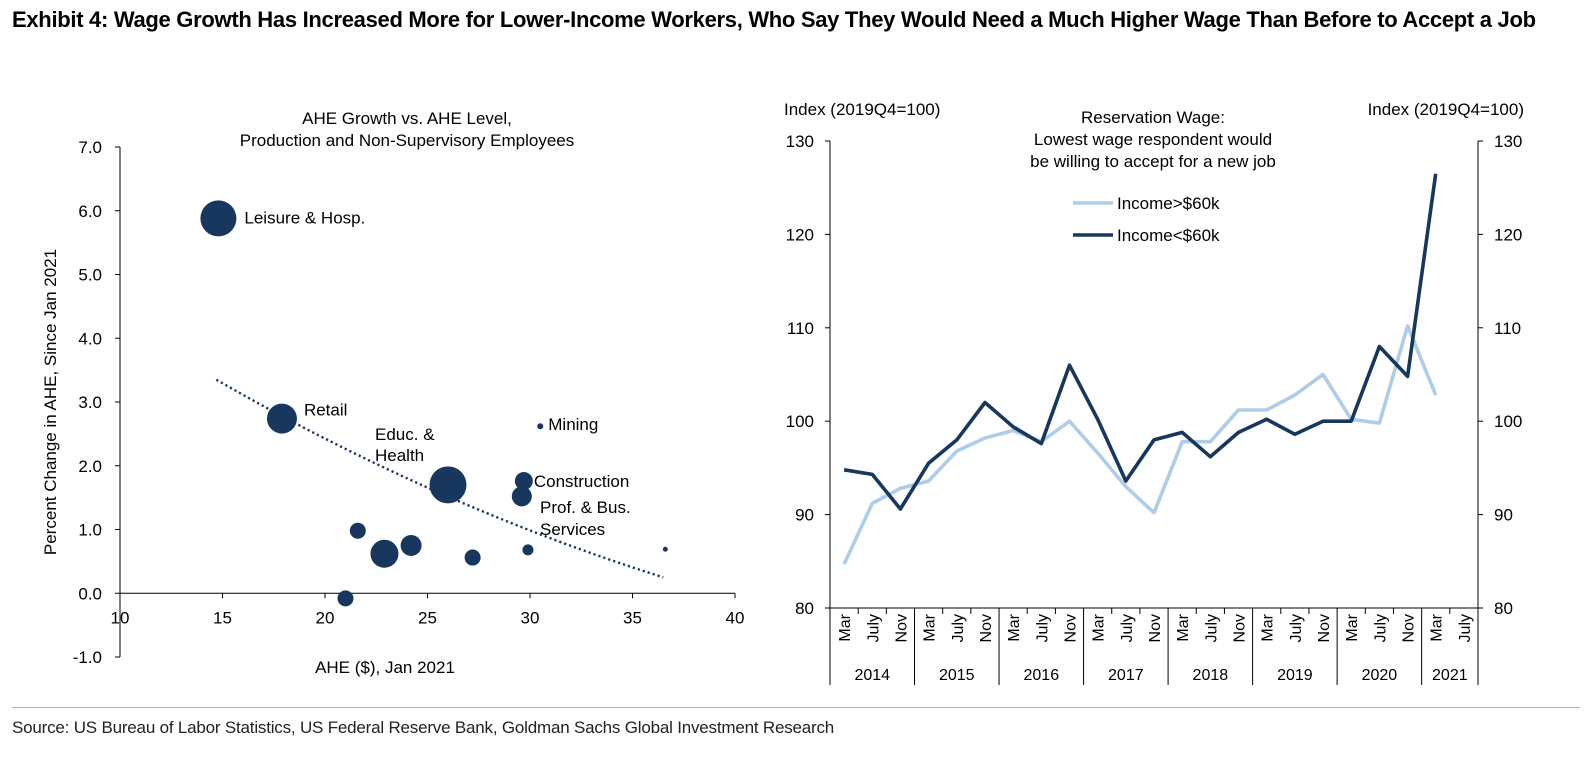 The width and height of the screenshot is (1591, 763). What do you see at coordinates (90, 402) in the screenshot?
I see `scatter-y-tick-label: 3.0` at bounding box center [90, 402].